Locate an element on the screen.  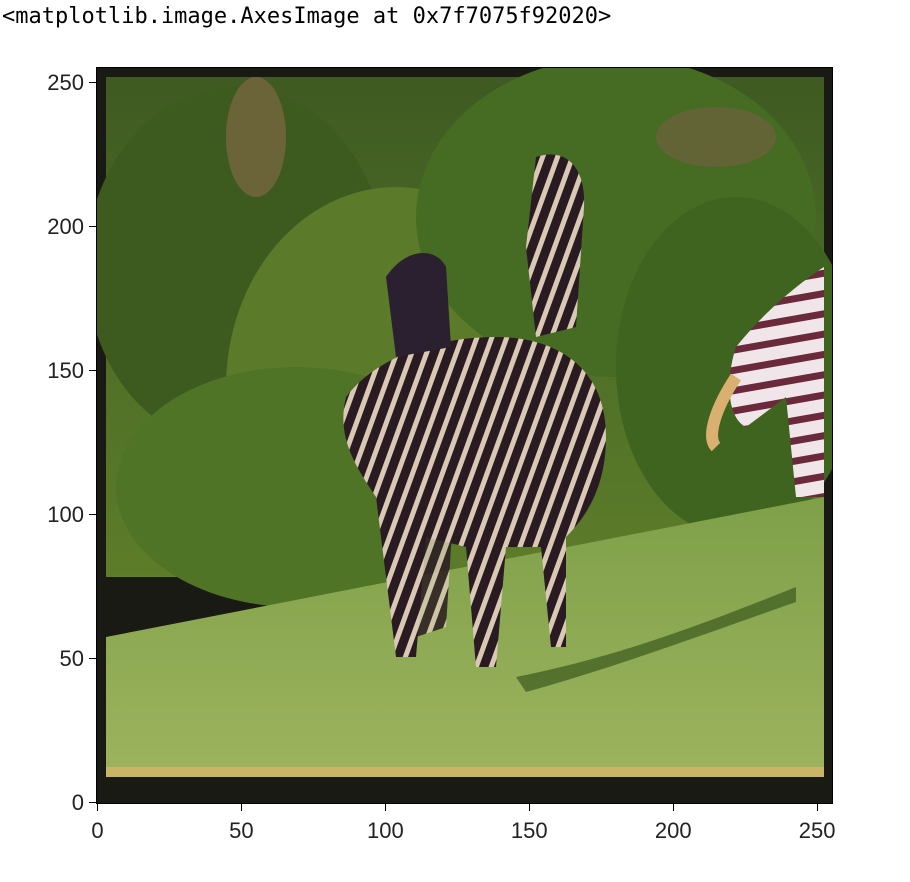
y-tick-label: 50 is located at coordinates (71, 658).